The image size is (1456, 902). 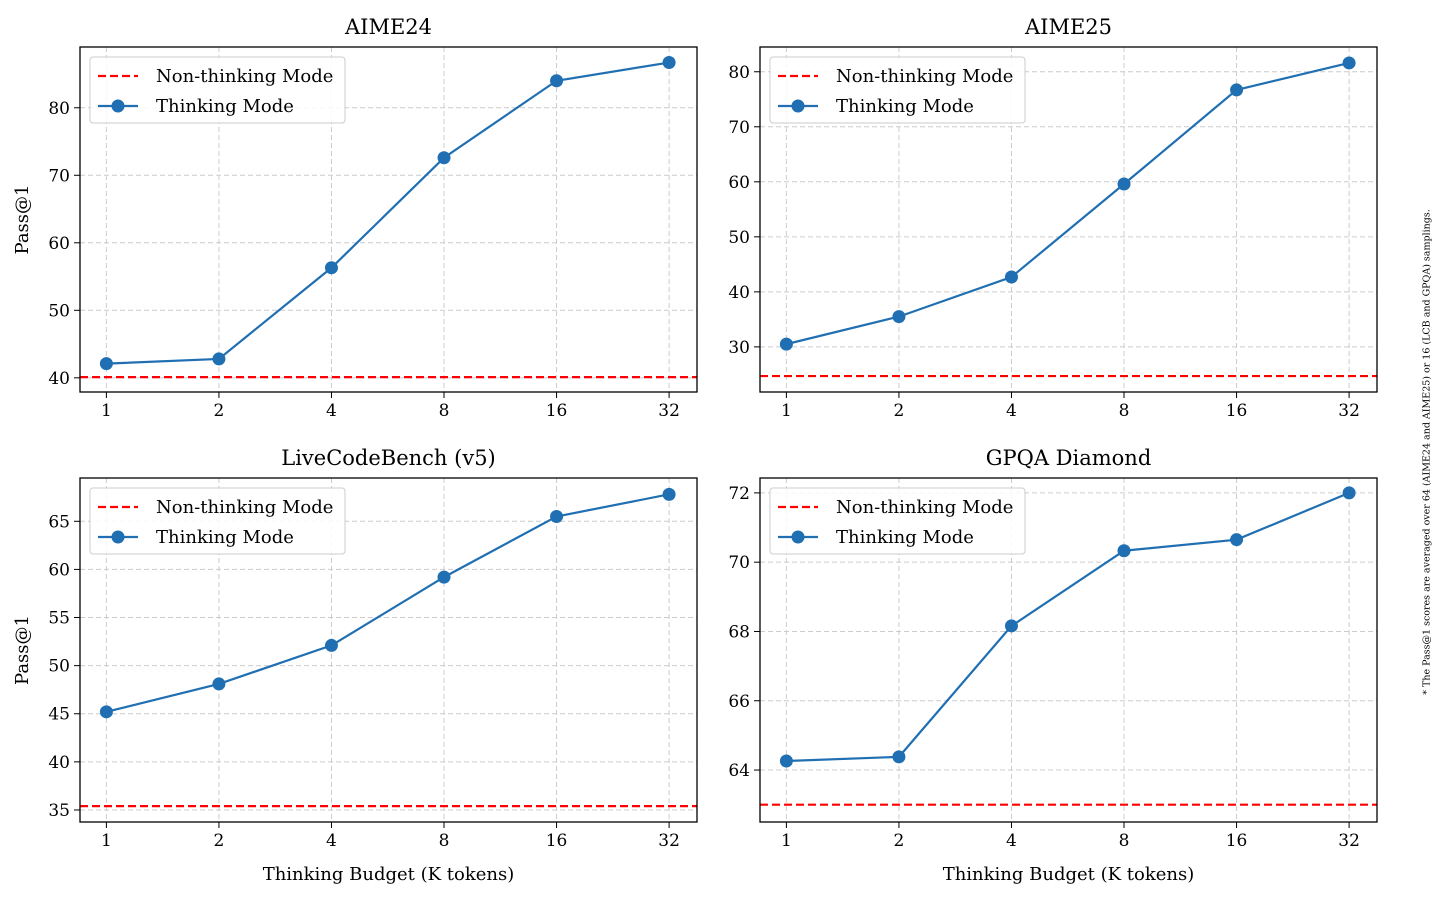 I want to click on subplot-title: AIME24, so click(x=388, y=27).